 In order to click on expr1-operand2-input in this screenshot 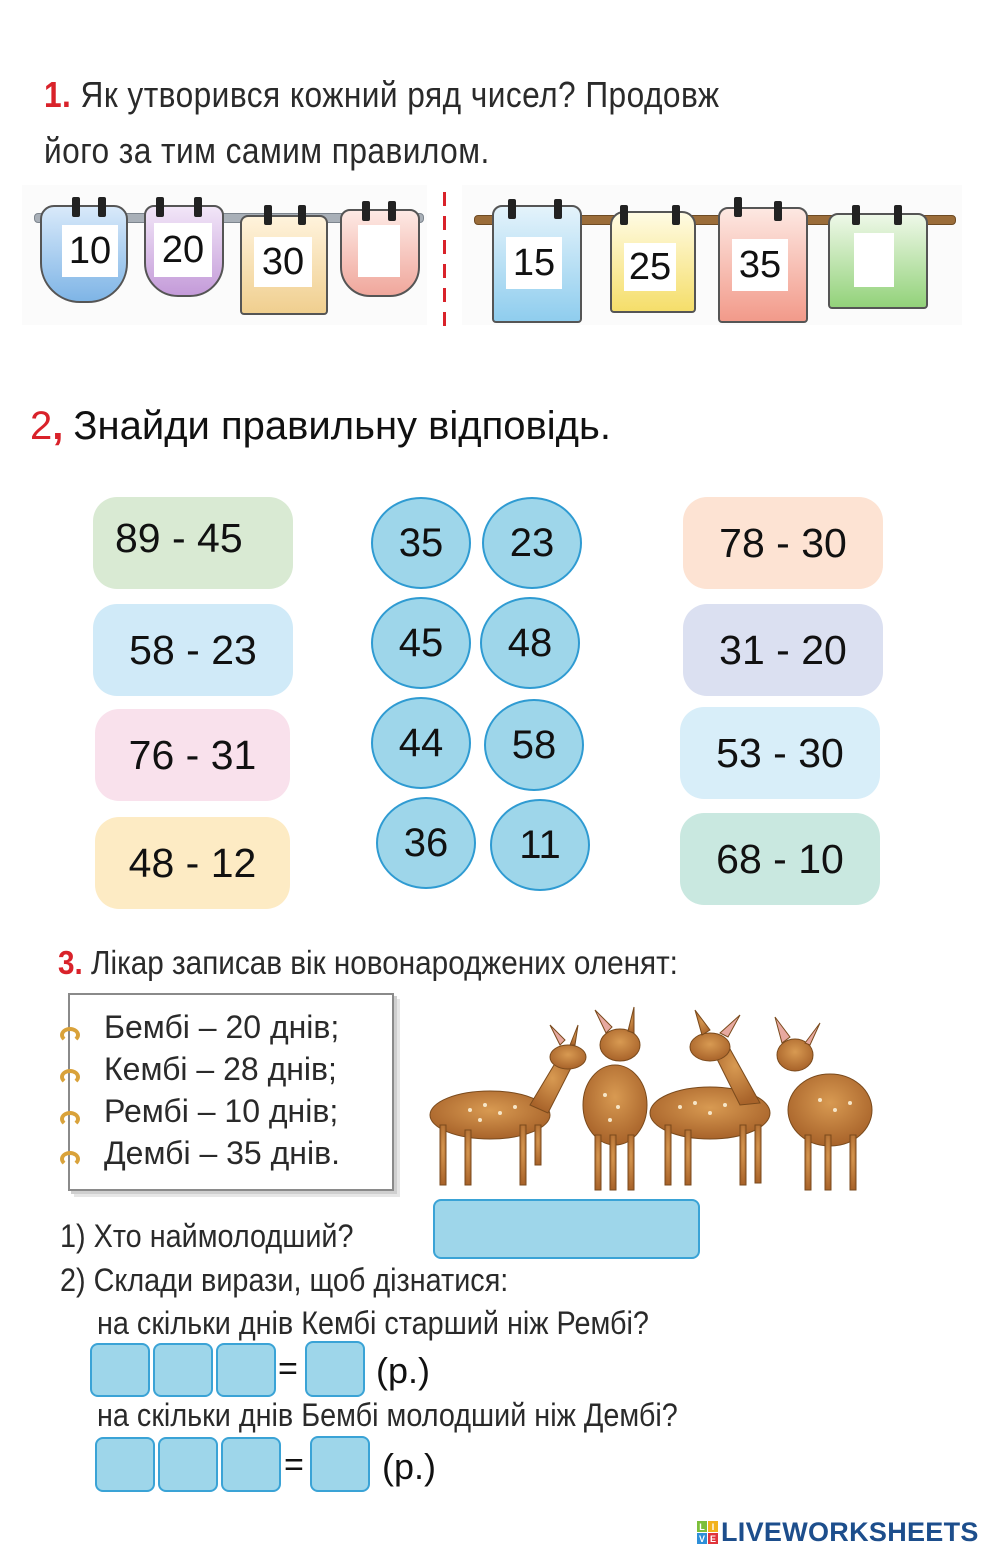, I will do `click(246, 1370)`.